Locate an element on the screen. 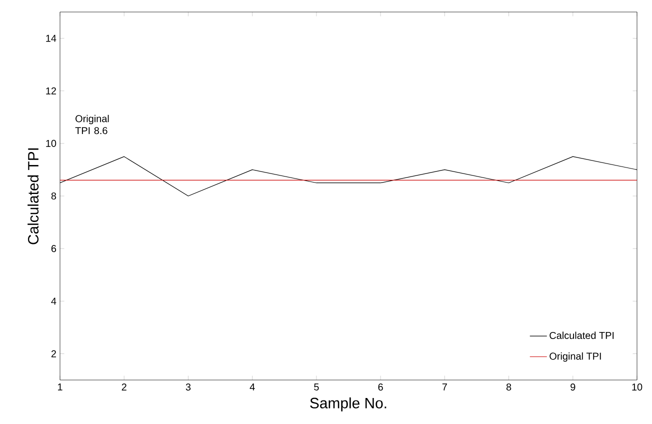 This screenshot has width=652, height=424. y-tick-label: 10 is located at coordinates (51, 143).